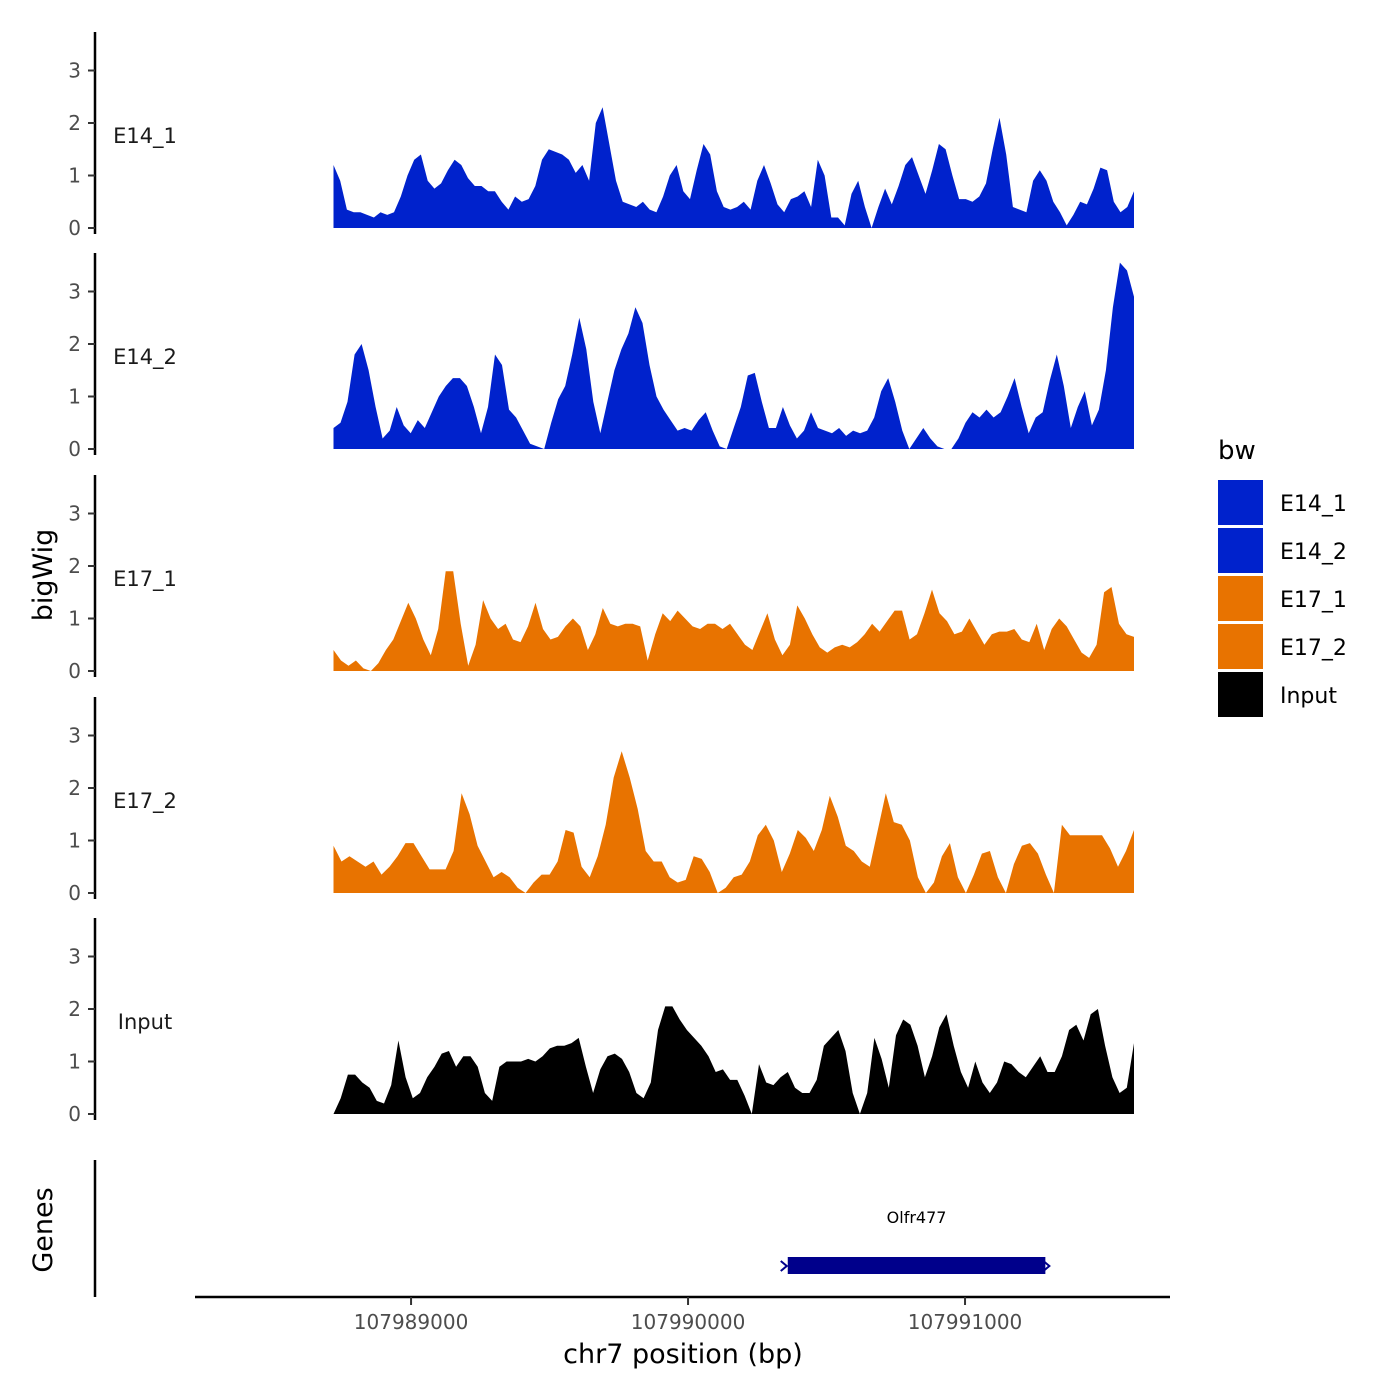 The width and height of the screenshot is (1400, 1400). I want to click on legend-item-Input: Input, so click(1277, 694).